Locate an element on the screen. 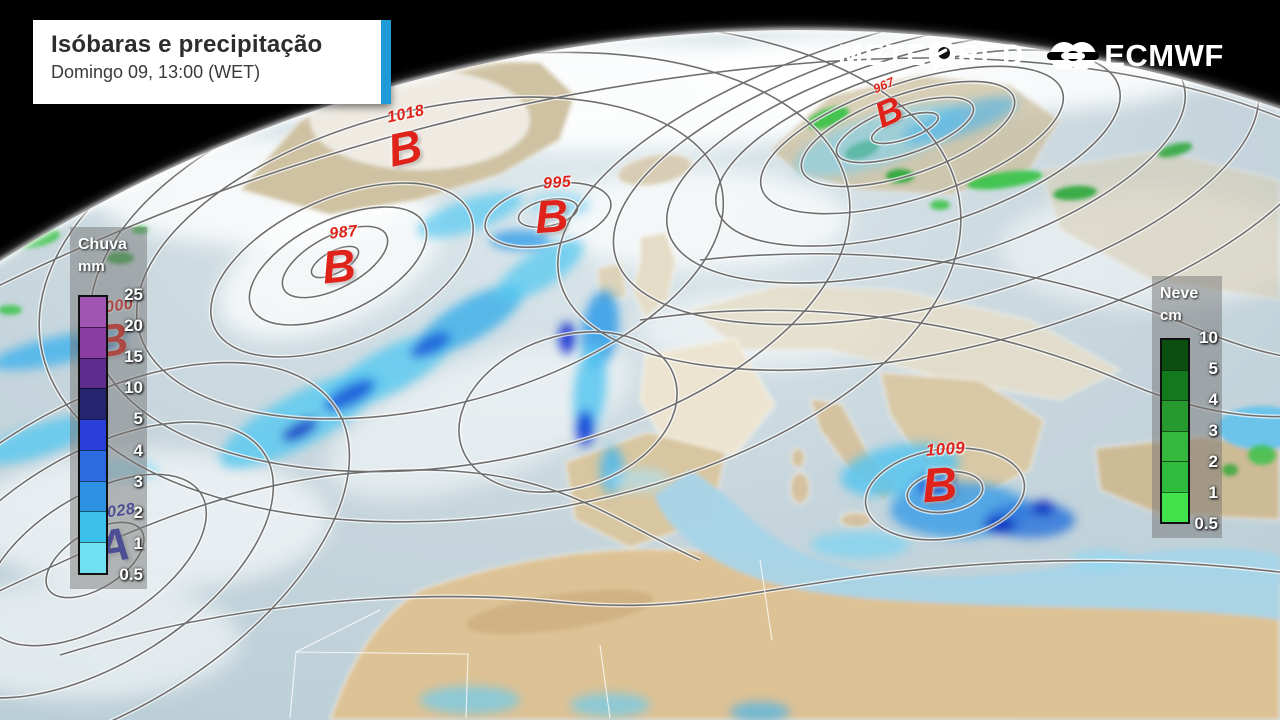 The image size is (1280, 720). meteored-logo: METE RED is located at coordinates (931, 56).